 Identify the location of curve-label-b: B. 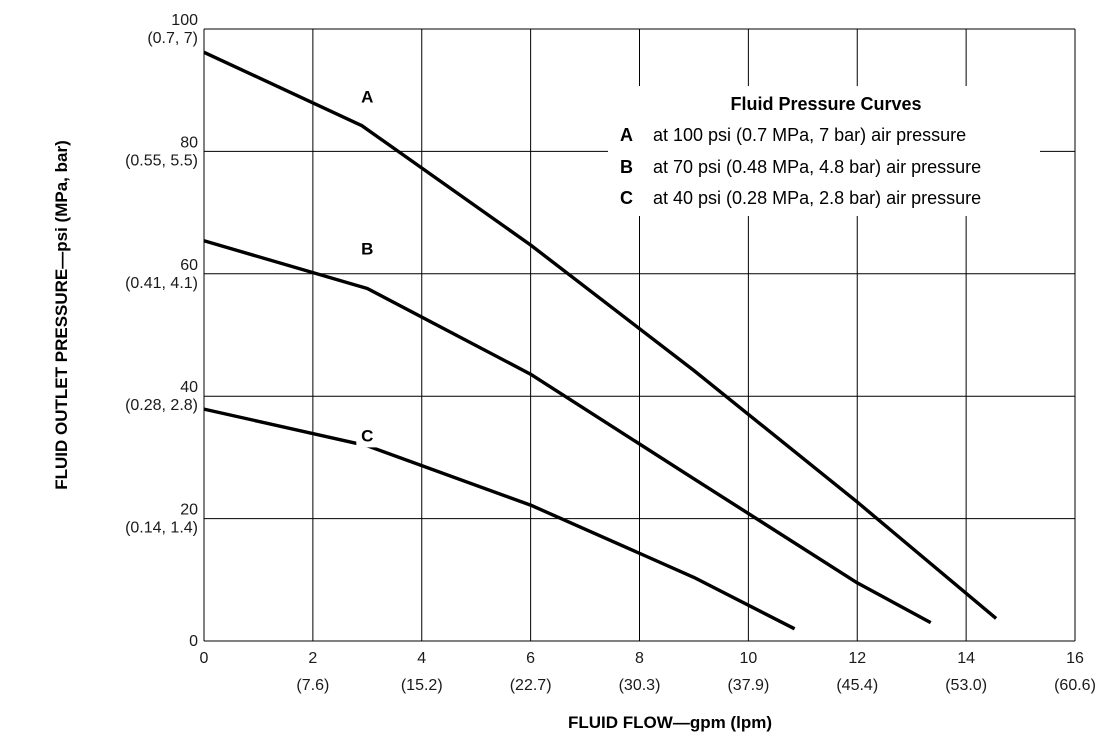
(367, 249).